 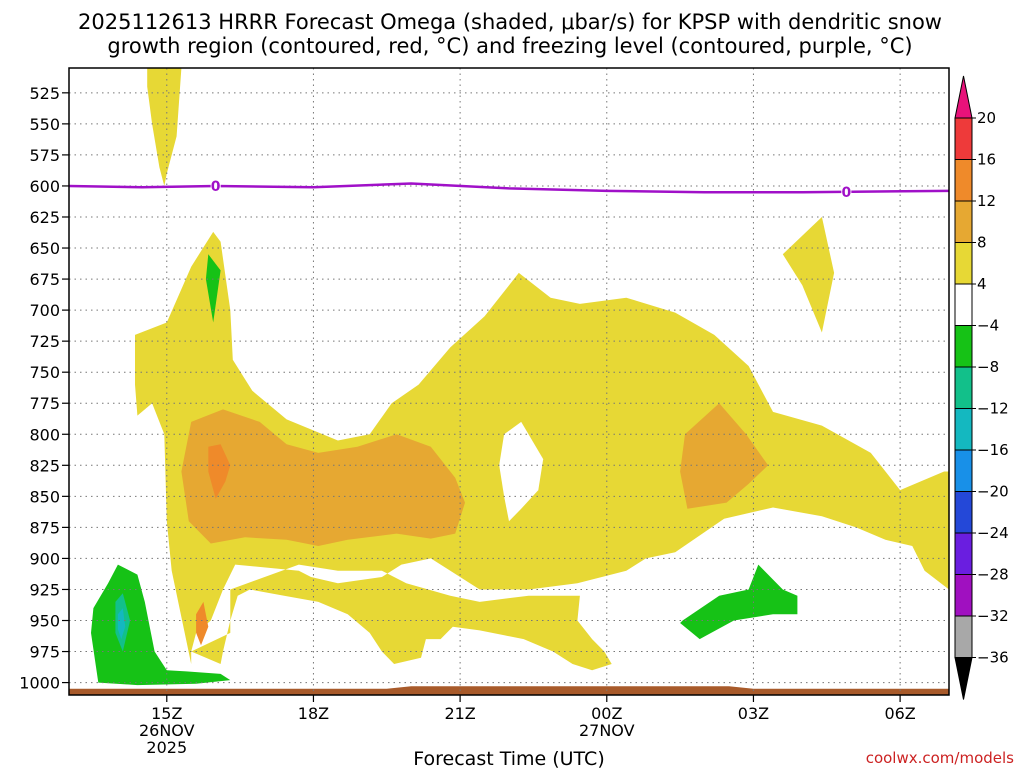 What do you see at coordinates (508, 758) in the screenshot?
I see `x-axis-label: Forecast Time (UTC)` at bounding box center [508, 758].